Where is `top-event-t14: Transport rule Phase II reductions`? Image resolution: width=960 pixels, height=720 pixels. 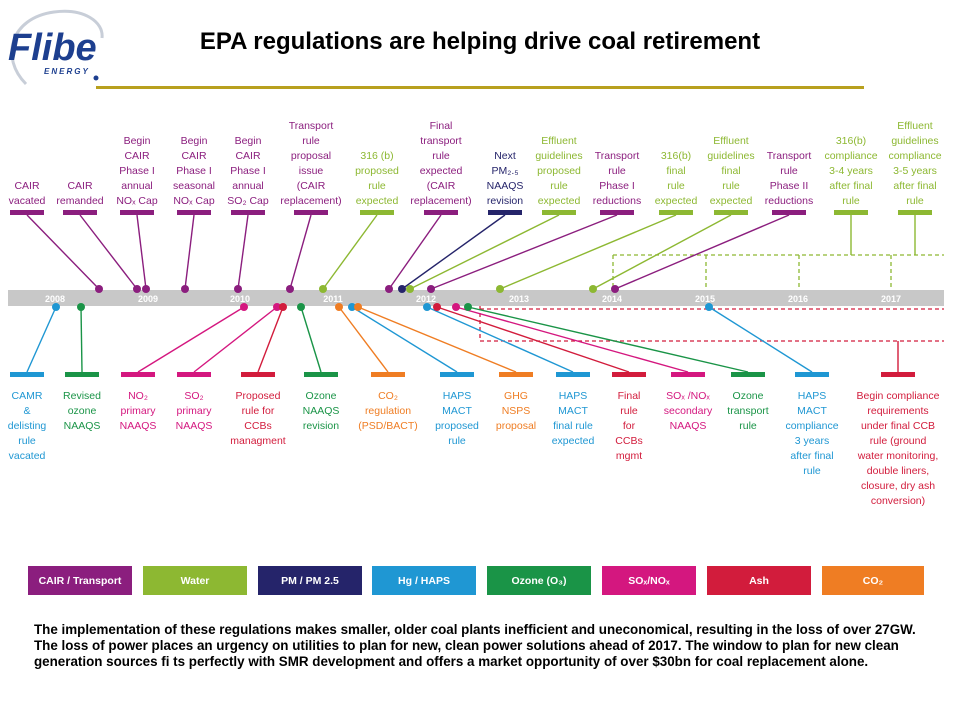 top-event-t14: Transport rule Phase II reductions is located at coordinates (712, 221).